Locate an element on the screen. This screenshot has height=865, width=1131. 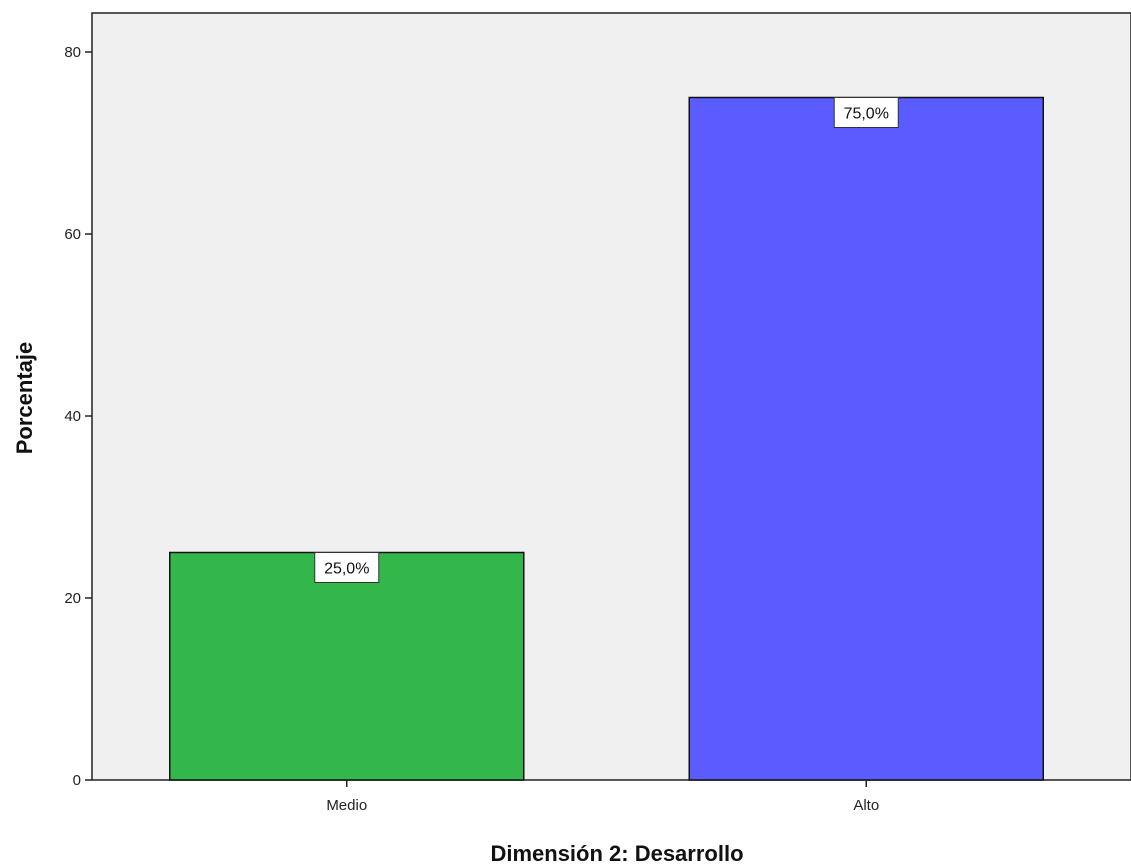
data-label: 25,0% is located at coordinates (346, 569).